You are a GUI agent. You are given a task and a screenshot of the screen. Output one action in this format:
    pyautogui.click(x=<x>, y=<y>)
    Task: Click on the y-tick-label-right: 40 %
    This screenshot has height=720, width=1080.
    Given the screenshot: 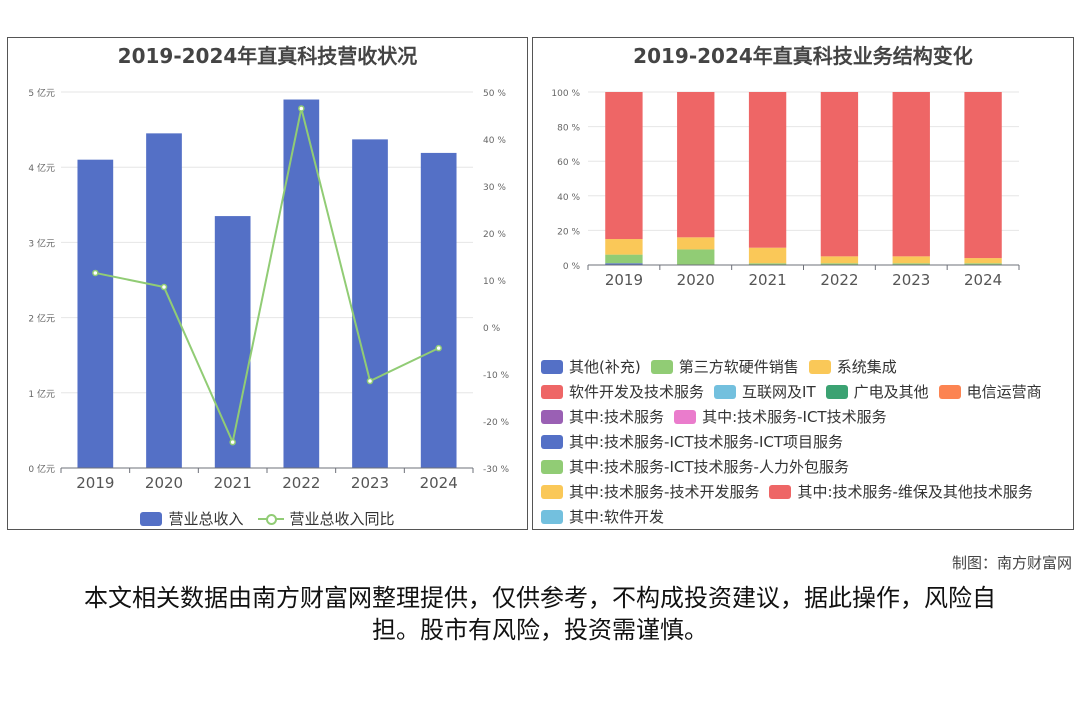 What is the action you would take?
    pyautogui.click(x=494, y=141)
    